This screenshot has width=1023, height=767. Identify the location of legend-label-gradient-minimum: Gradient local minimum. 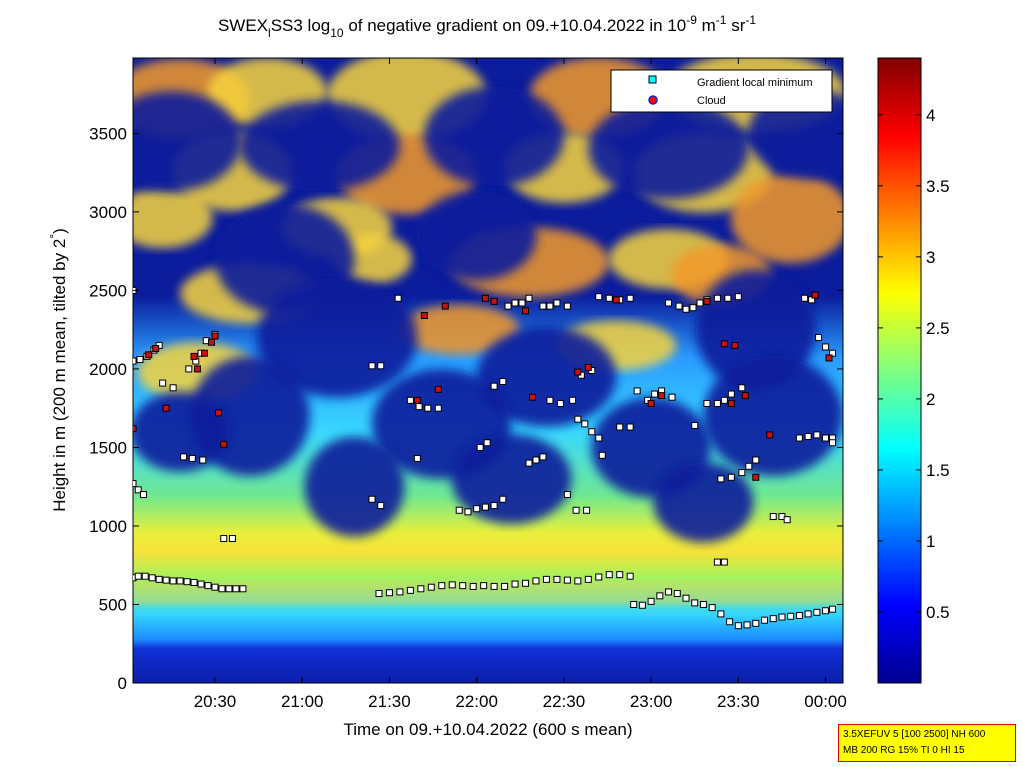
(755, 83).